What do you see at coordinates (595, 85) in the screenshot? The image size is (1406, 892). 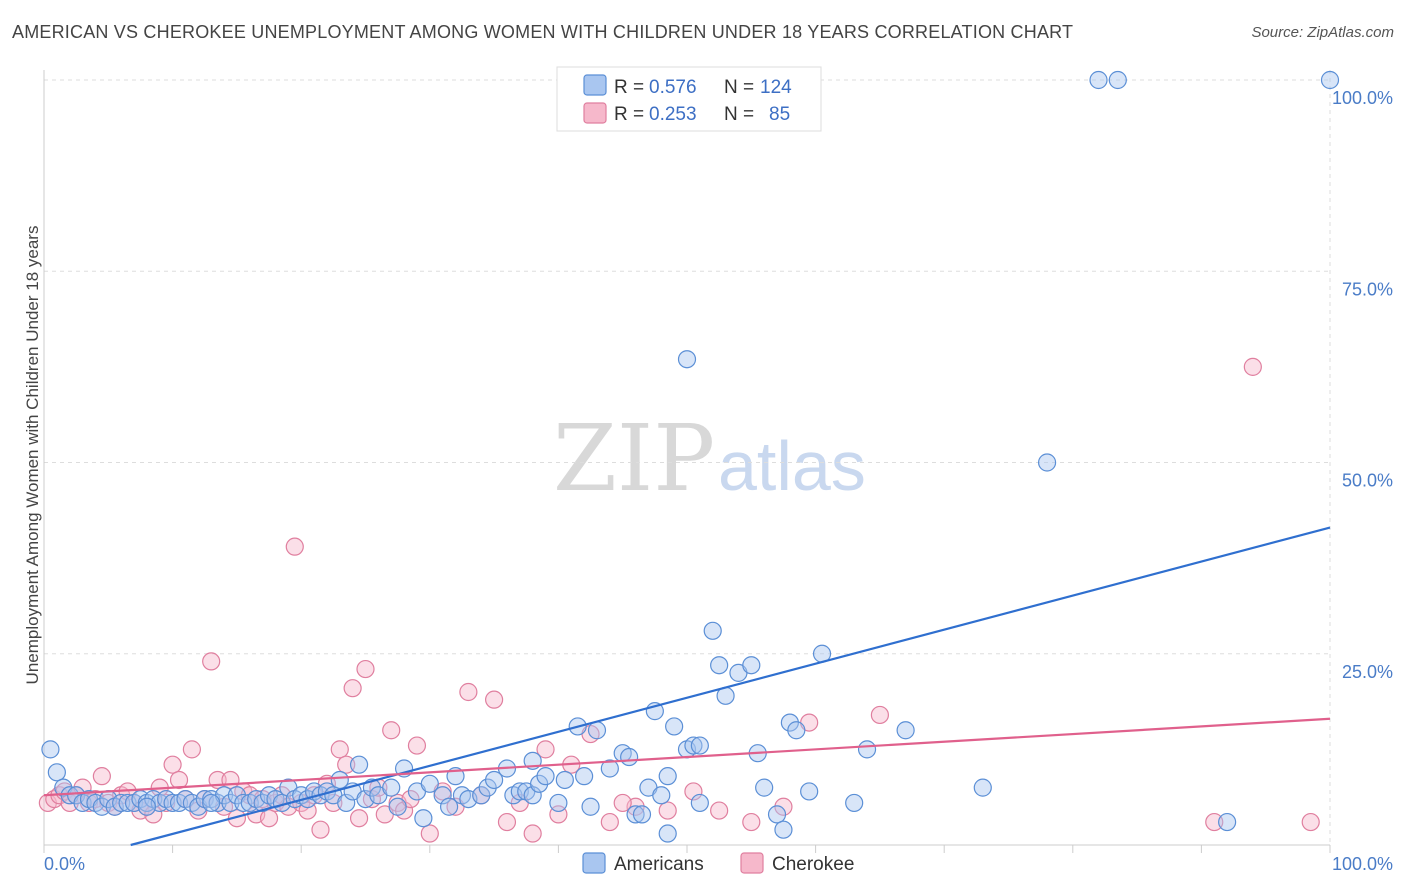 I see `legend-americans-swatch` at bounding box center [595, 85].